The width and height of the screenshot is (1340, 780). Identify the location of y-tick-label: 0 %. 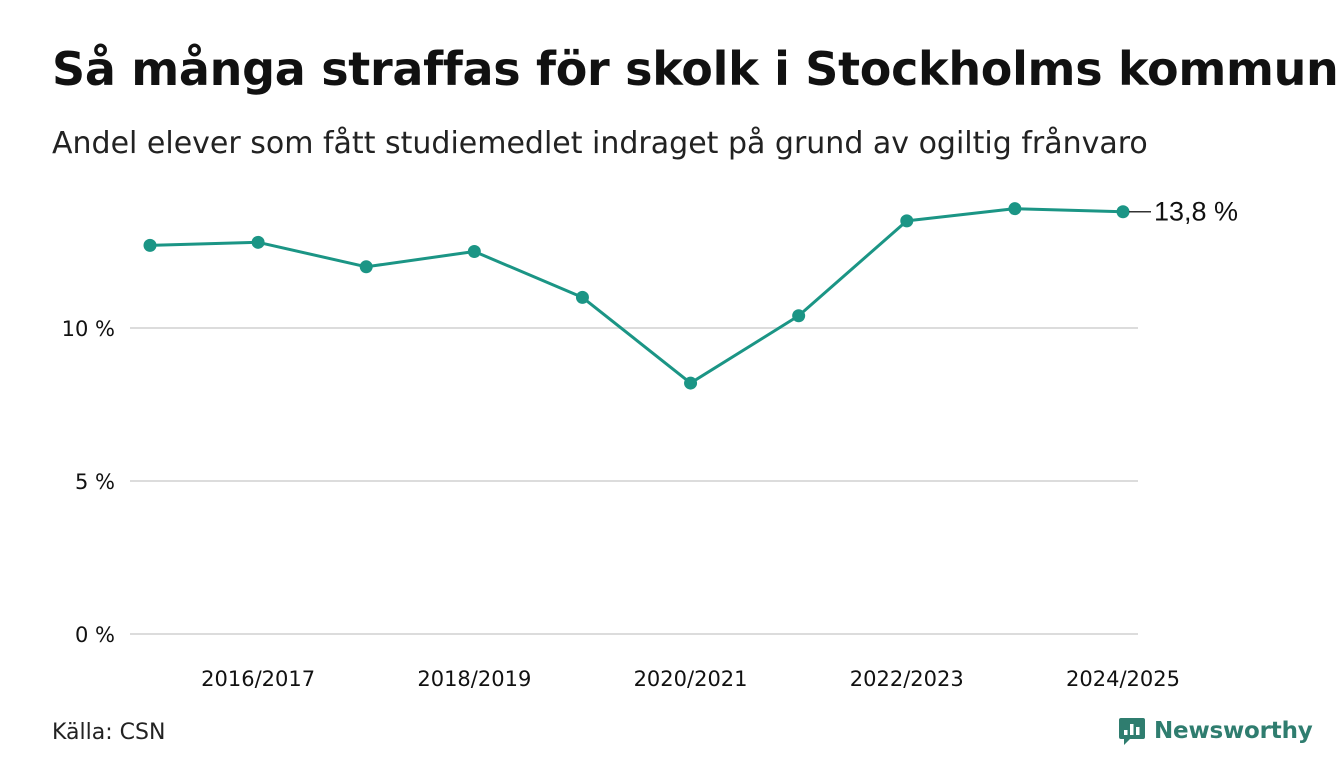
(95, 635).